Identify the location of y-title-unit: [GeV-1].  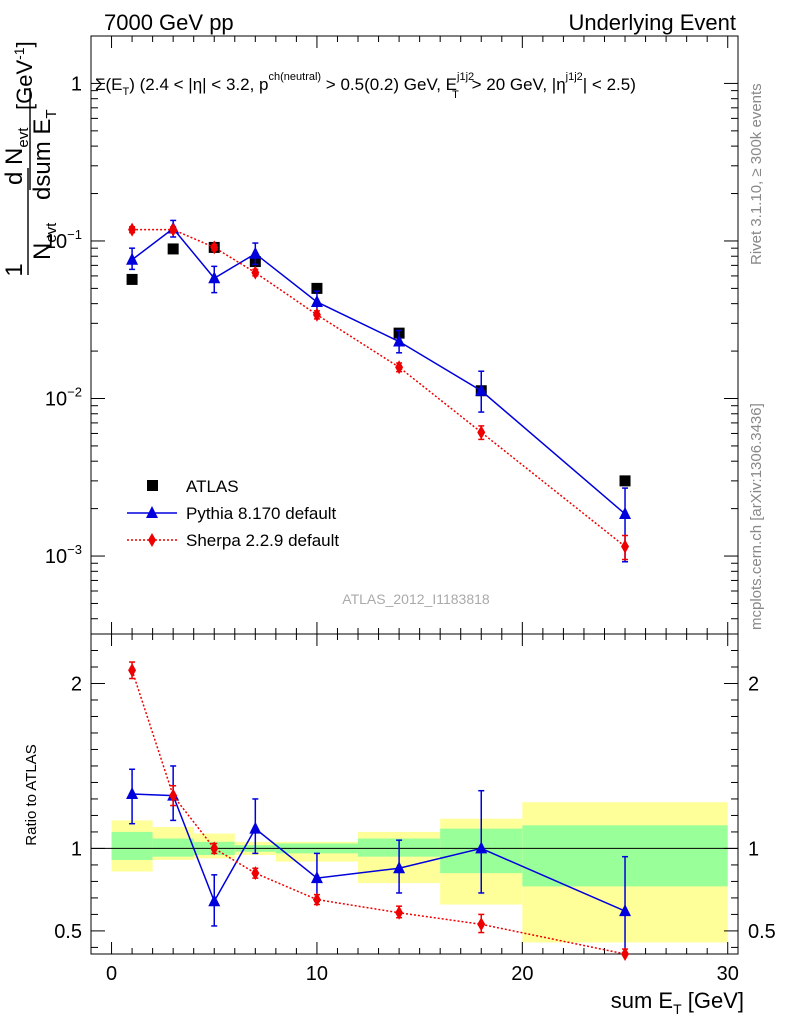
(24, 75).